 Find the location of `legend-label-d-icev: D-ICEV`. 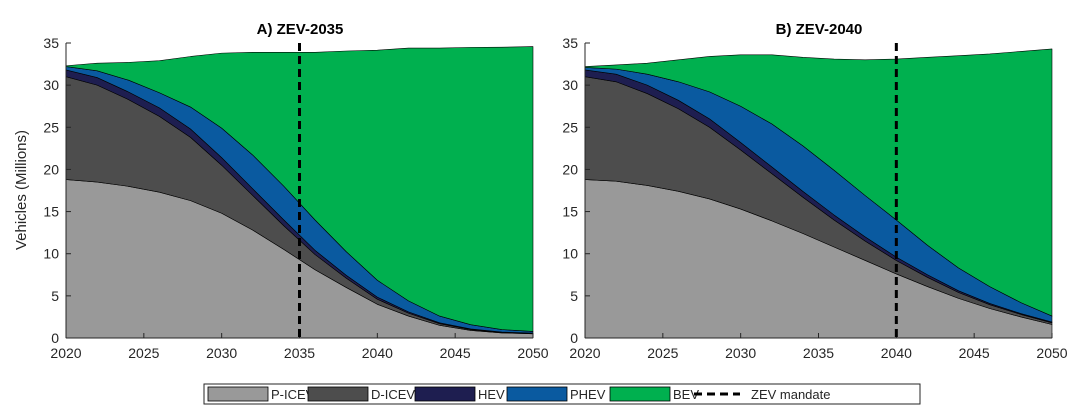

legend-label-d-icev: D-ICEV is located at coordinates (393, 394).